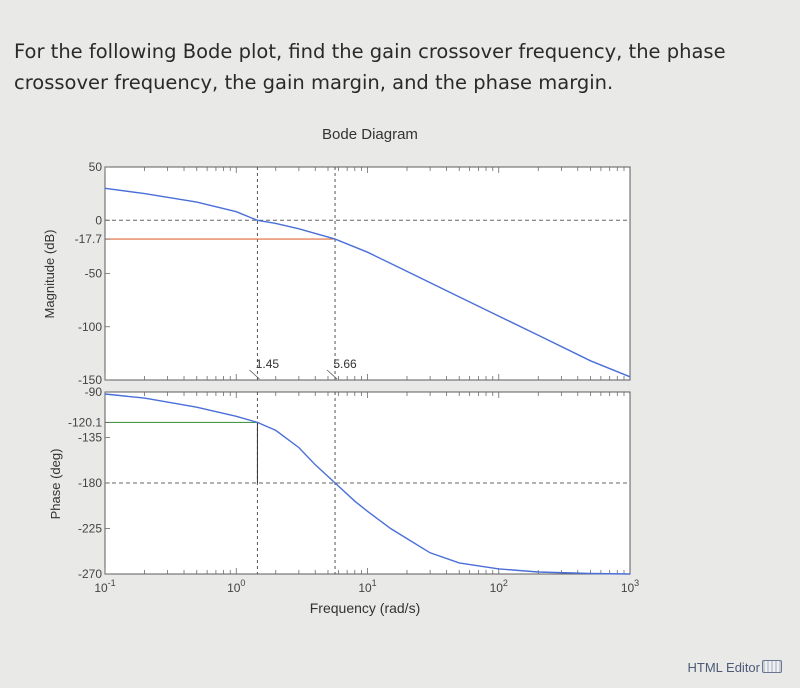 This screenshot has width=800, height=688. I want to click on x-tick-label: 10², so click(499, 586).